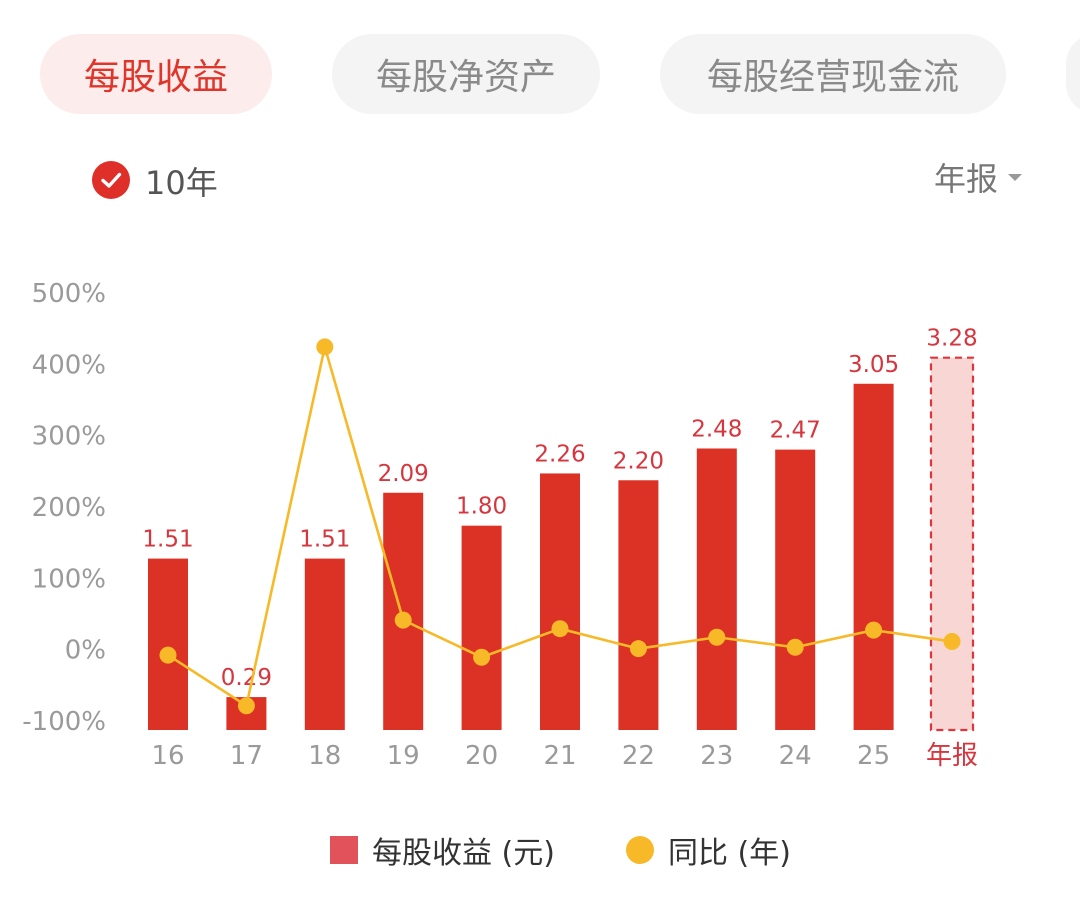 The image size is (1080, 907). I want to click on x-axis-tick-label: 19, so click(403, 756).